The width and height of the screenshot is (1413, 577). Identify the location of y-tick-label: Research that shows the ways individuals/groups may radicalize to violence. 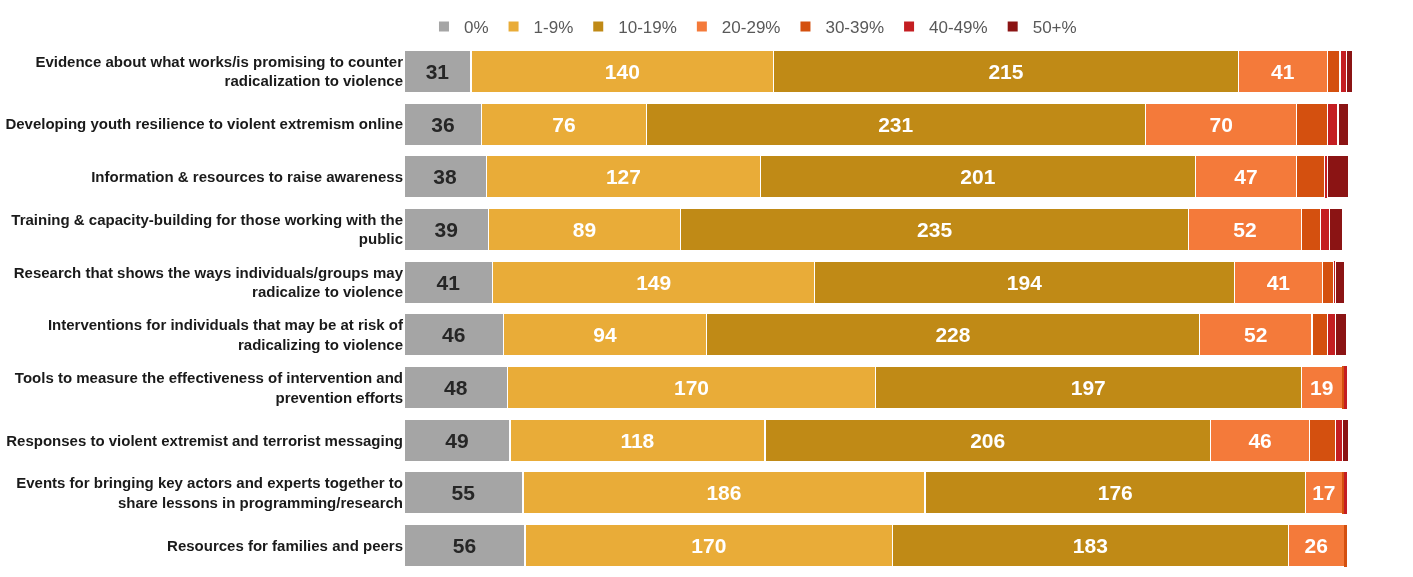
(208, 282).